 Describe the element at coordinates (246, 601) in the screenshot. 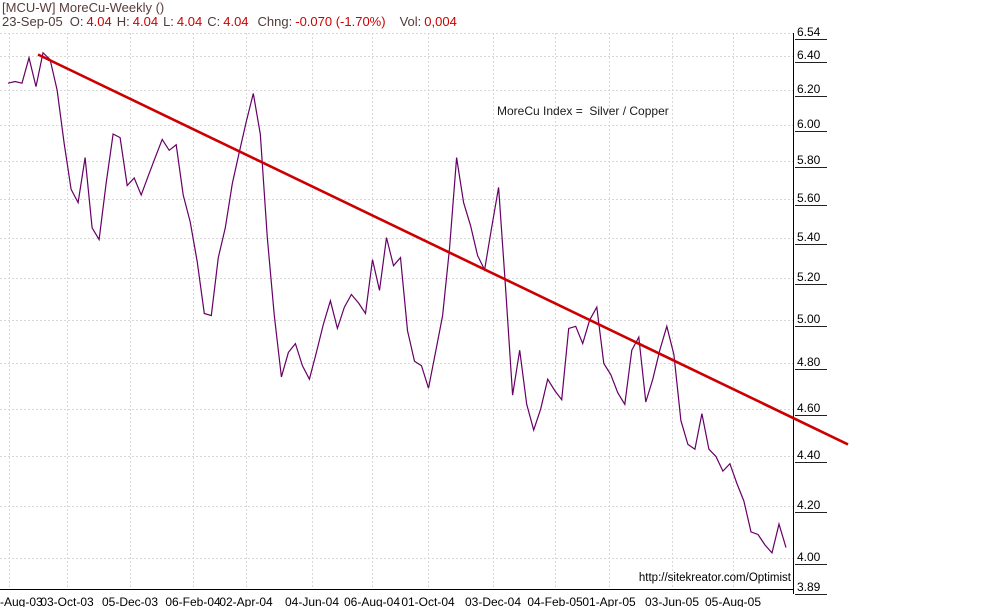

I see `x-axis-label: 02-Apr-04` at that location.